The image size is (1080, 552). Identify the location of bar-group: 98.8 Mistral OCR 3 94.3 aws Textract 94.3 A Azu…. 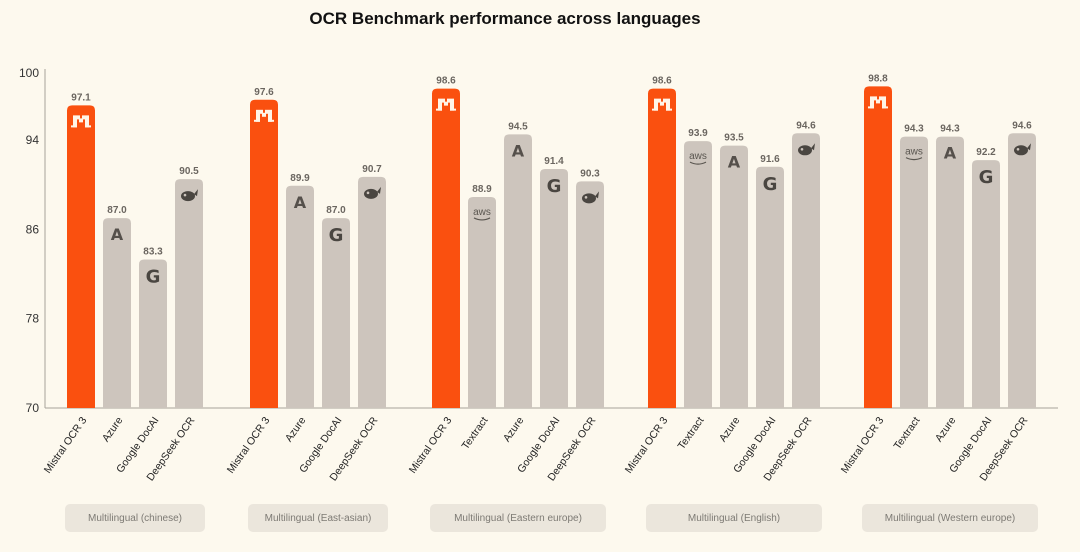
(937, 278).